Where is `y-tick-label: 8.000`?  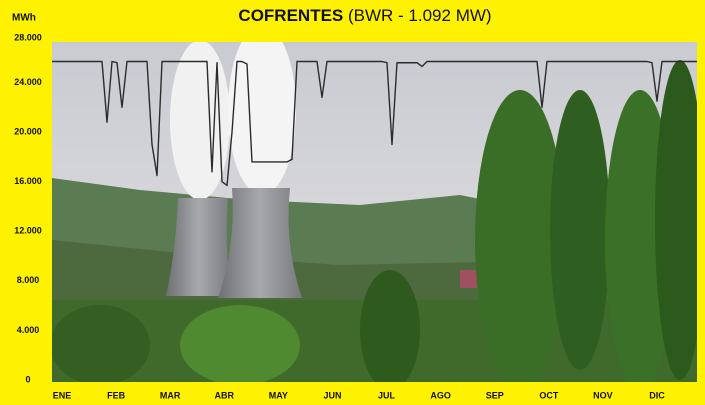 y-tick-label: 8.000 is located at coordinates (28, 280).